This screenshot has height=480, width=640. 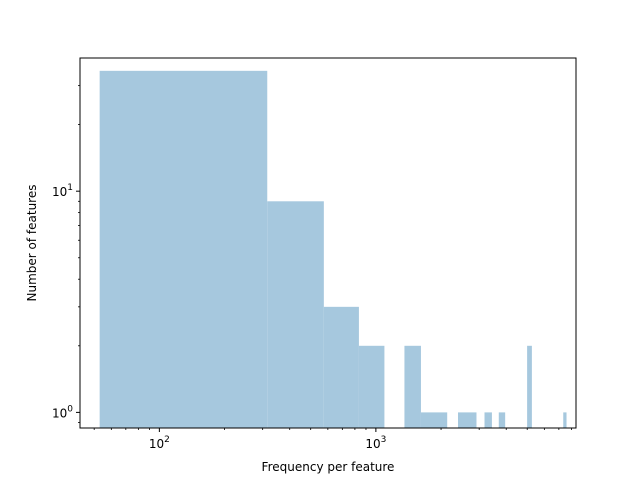 What do you see at coordinates (66, 254) in the screenshot?
I see `y-ticks-group: 10⁰ 10¹` at bounding box center [66, 254].